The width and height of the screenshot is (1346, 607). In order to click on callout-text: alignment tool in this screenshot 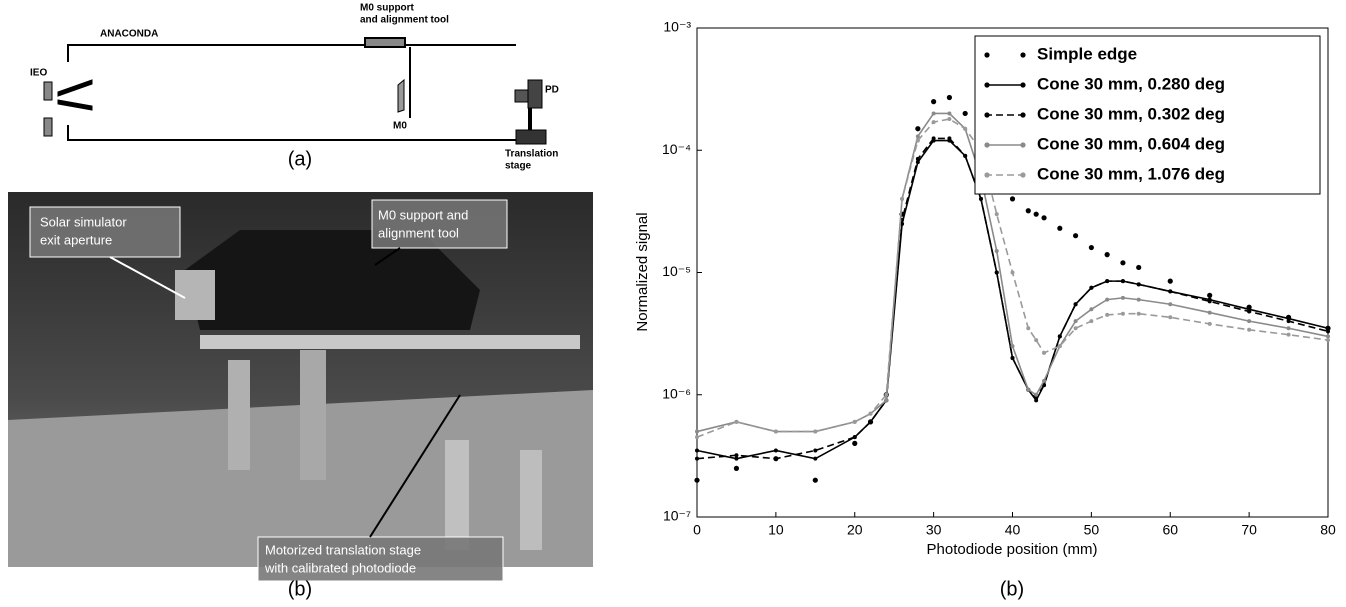, I will do `click(418, 232)`.